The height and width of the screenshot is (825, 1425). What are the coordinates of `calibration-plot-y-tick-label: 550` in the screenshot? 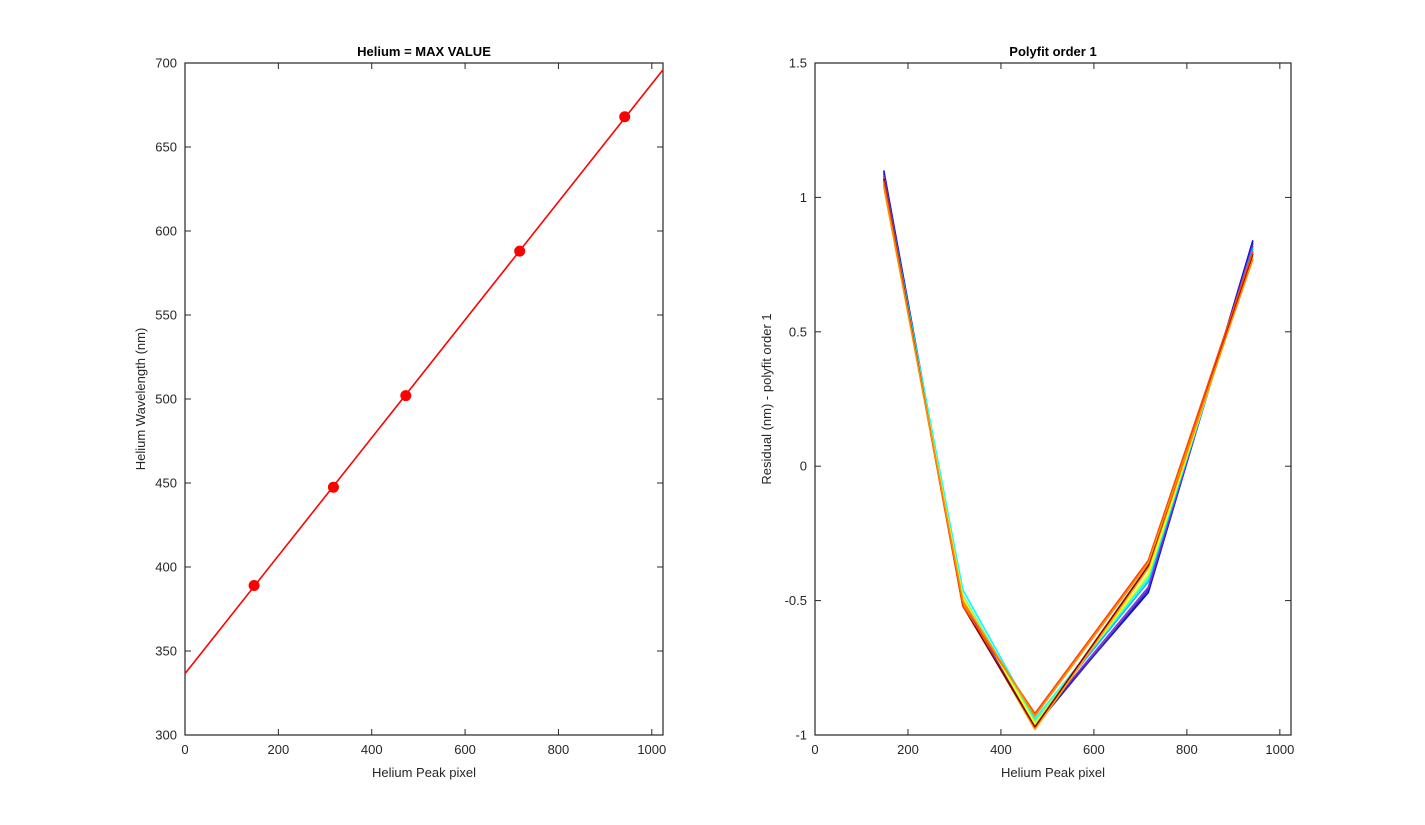 It's located at (166, 315).